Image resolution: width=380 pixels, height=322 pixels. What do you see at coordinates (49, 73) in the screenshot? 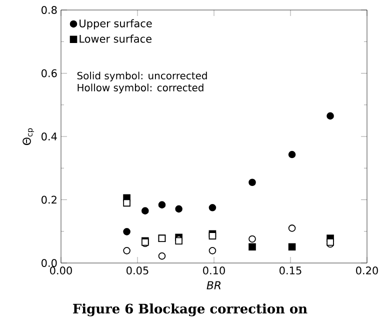
I see `y-tick-label: 0.6` at bounding box center [49, 73].